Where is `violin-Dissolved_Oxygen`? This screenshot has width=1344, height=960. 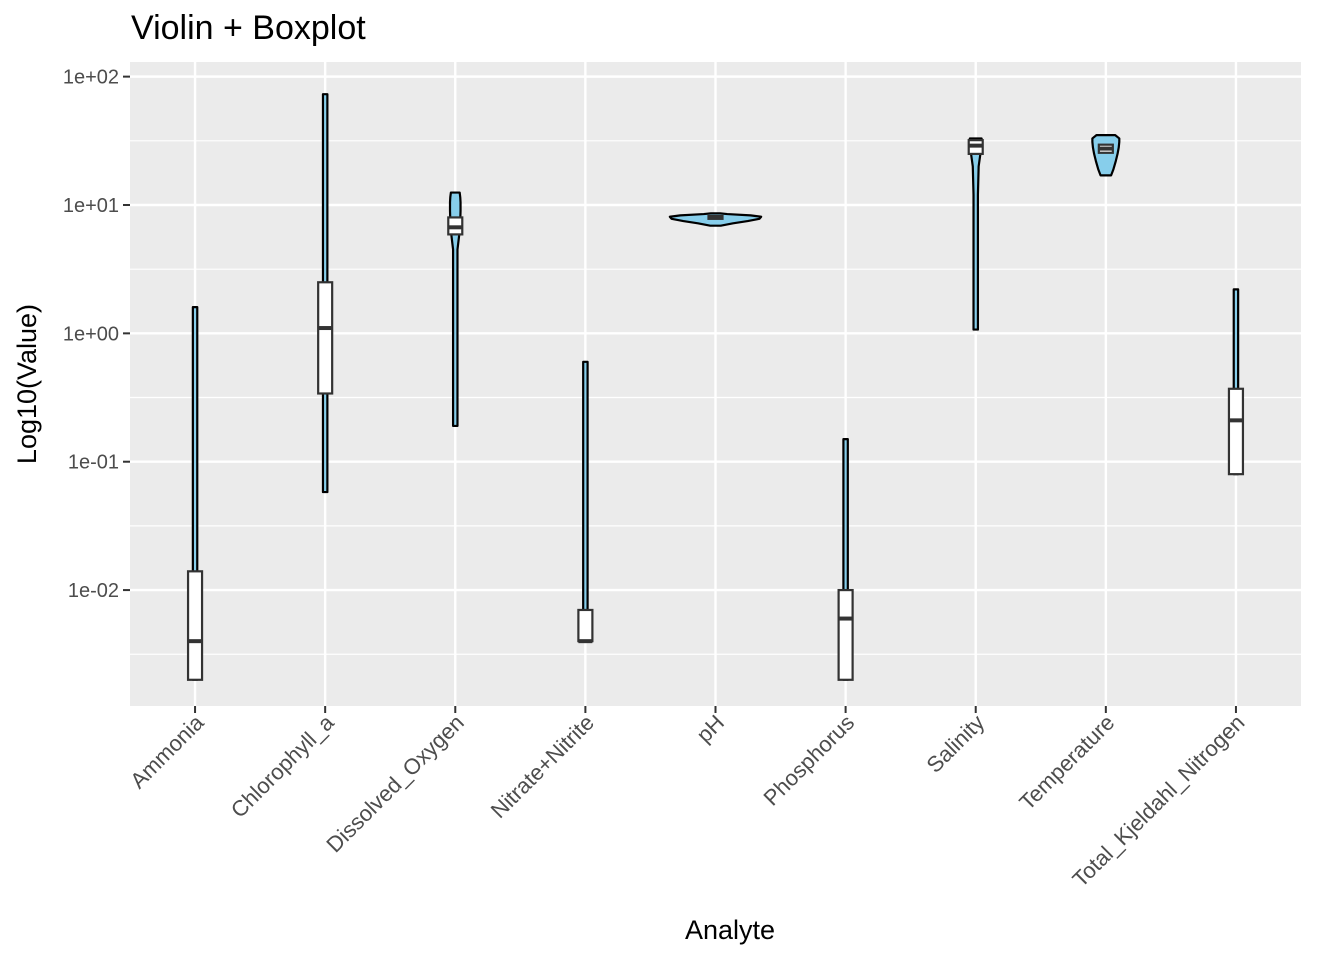
violin-Dissolved_Oxygen is located at coordinates (455, 309).